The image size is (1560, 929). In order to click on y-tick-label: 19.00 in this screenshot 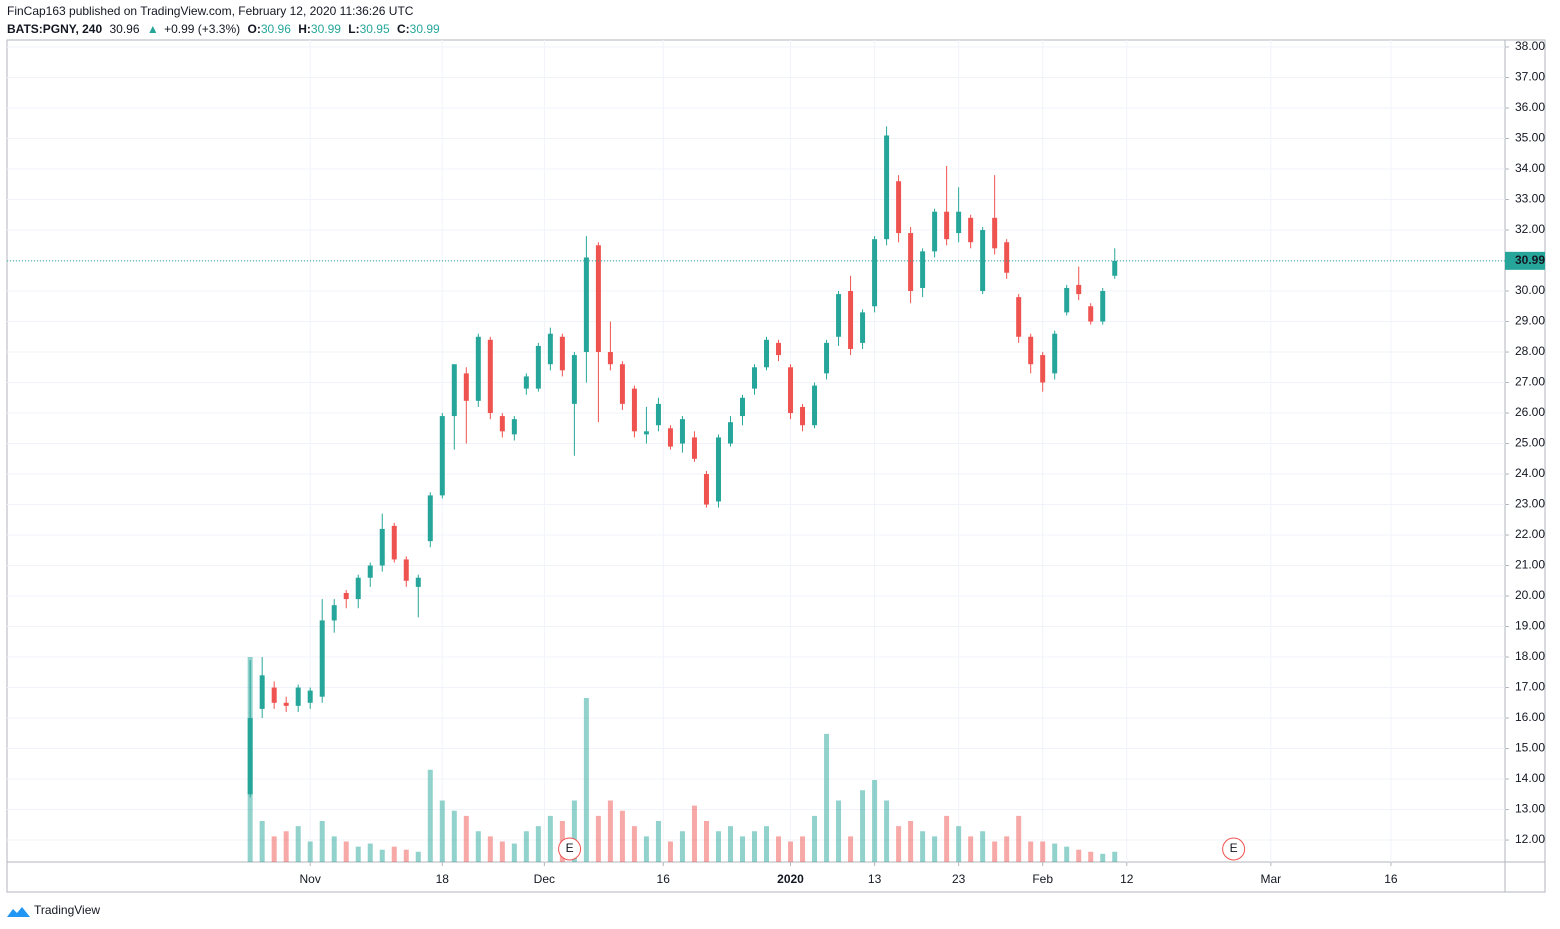, I will do `click(1530, 626)`.